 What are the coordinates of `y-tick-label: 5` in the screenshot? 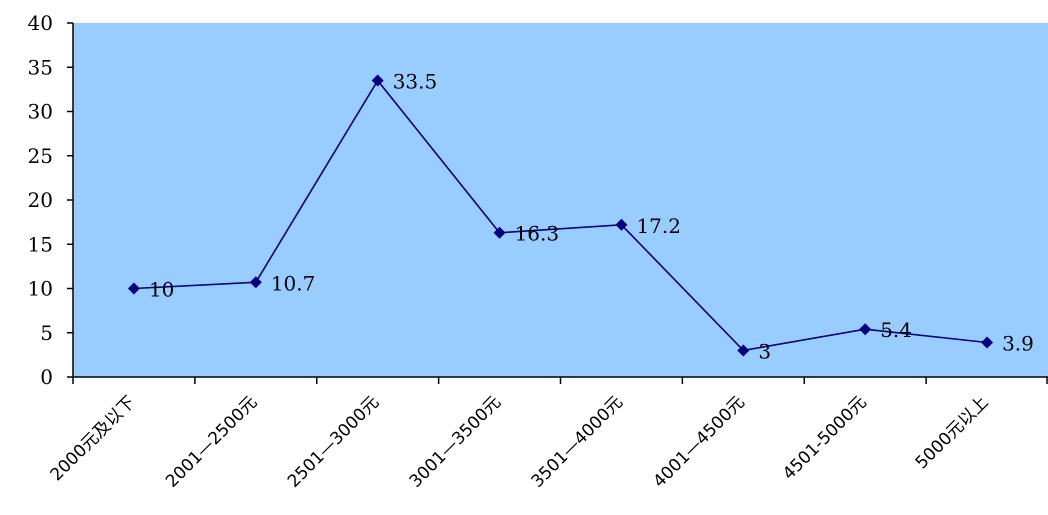 It's located at (46, 333).